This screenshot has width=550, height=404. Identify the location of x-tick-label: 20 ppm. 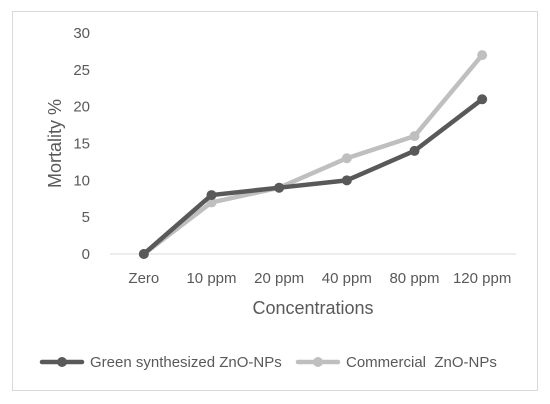
(279, 278).